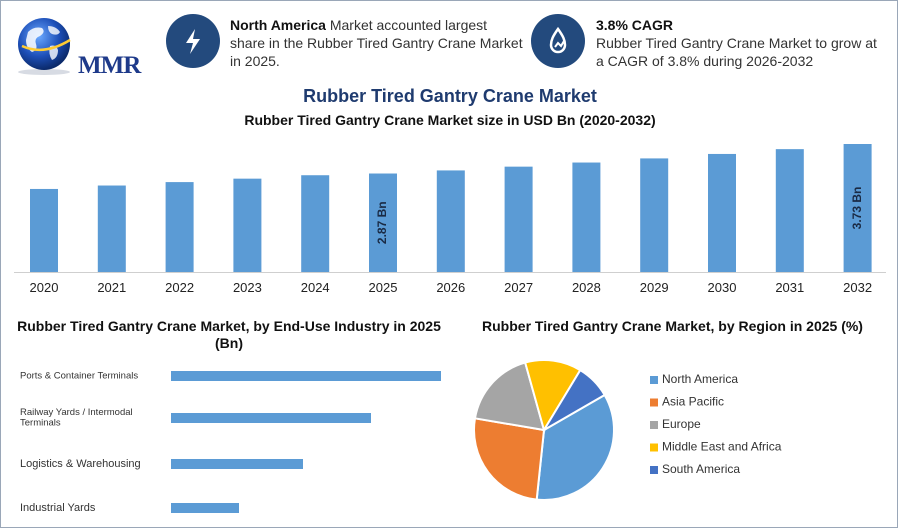 The height and width of the screenshot is (530, 900). I want to click on legend-label: Middle East and Africa, so click(722, 447).